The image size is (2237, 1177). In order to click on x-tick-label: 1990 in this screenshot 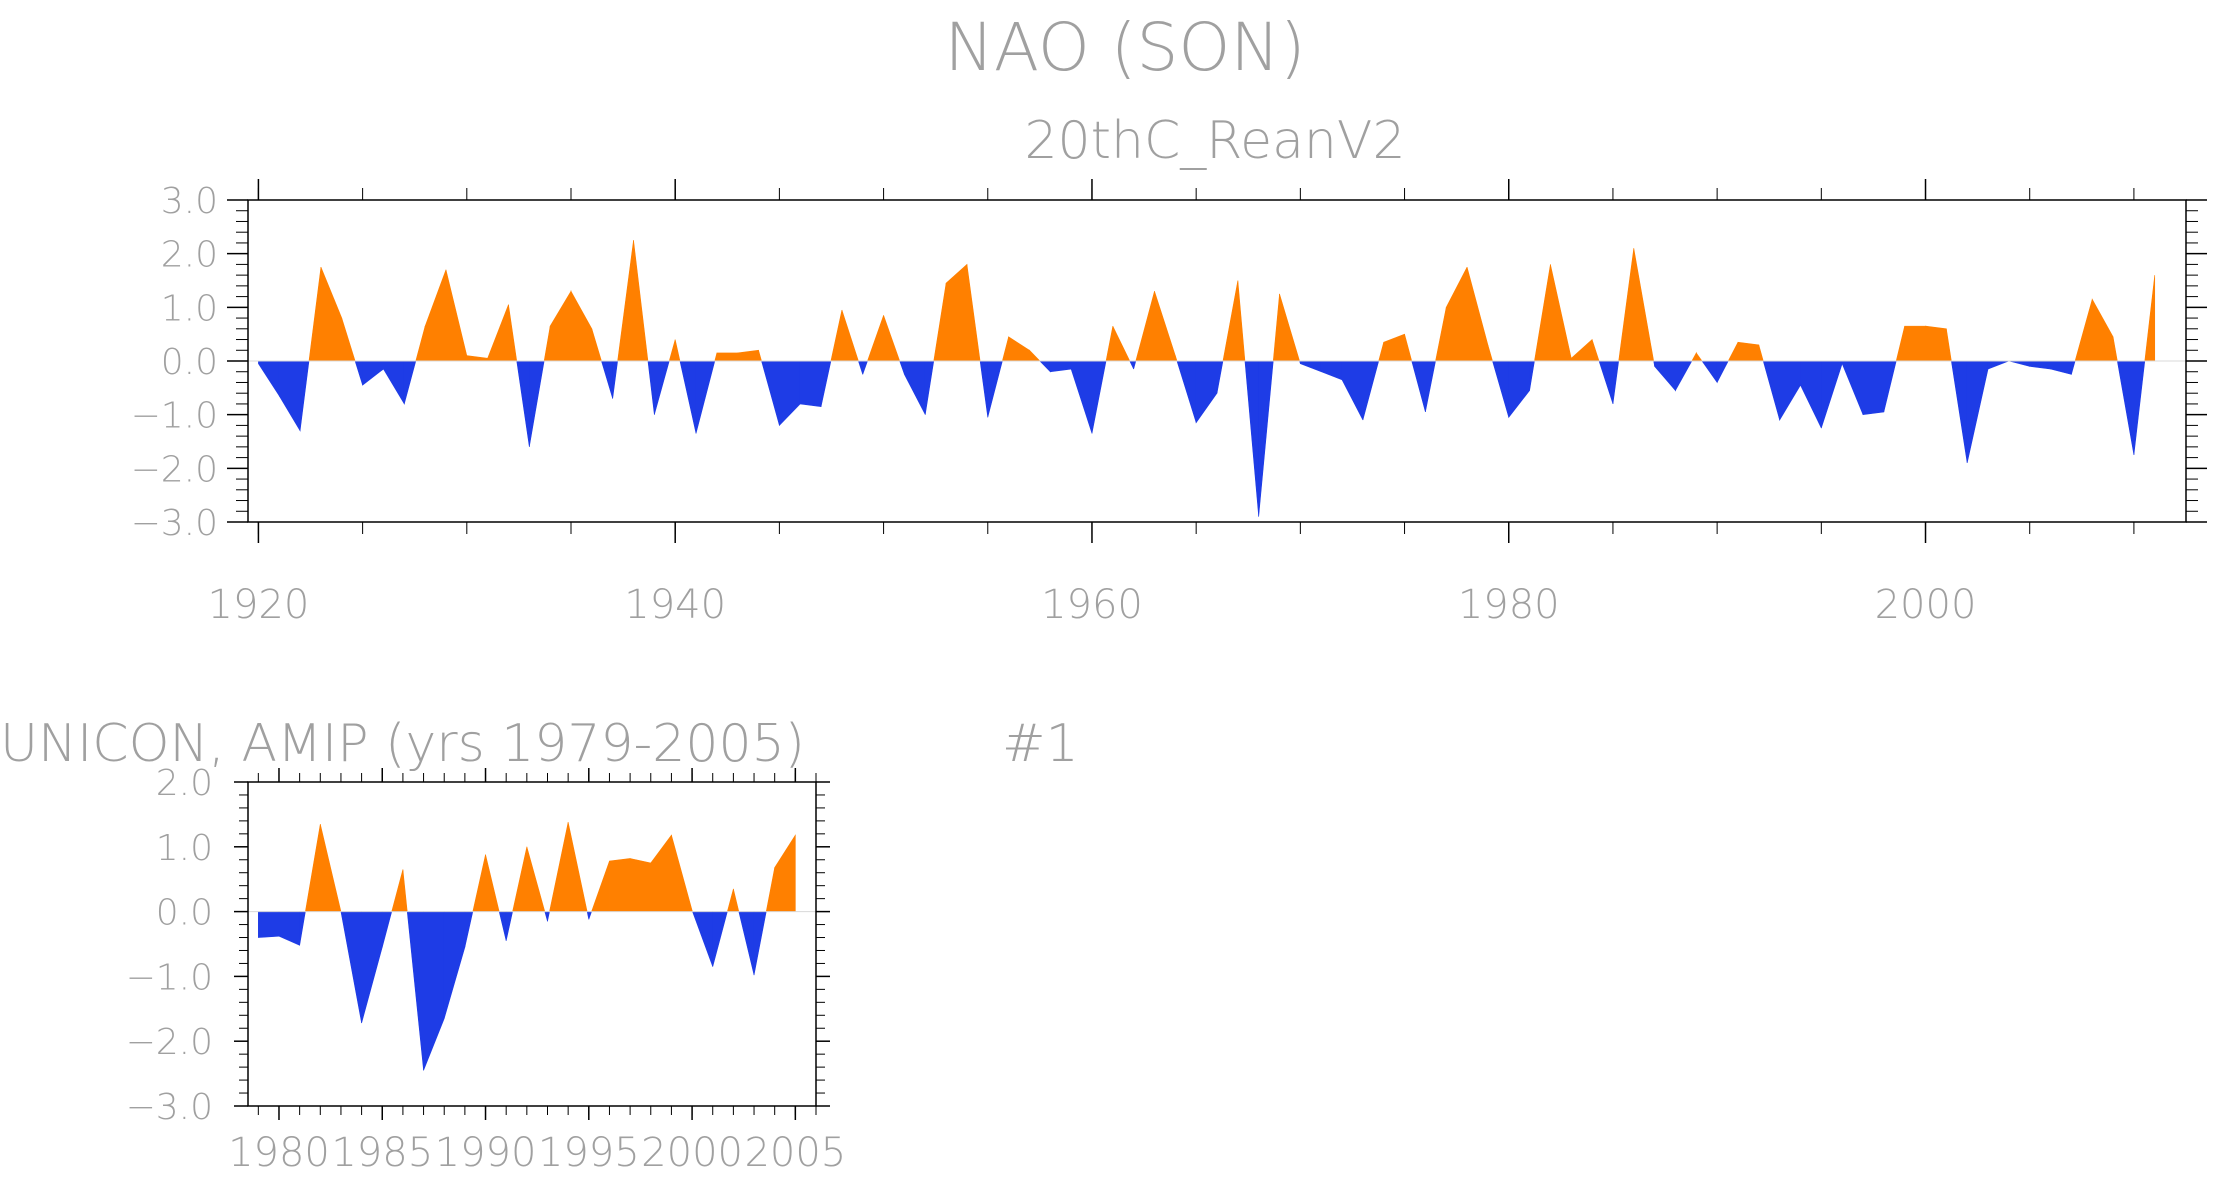, I will do `click(486, 1153)`.